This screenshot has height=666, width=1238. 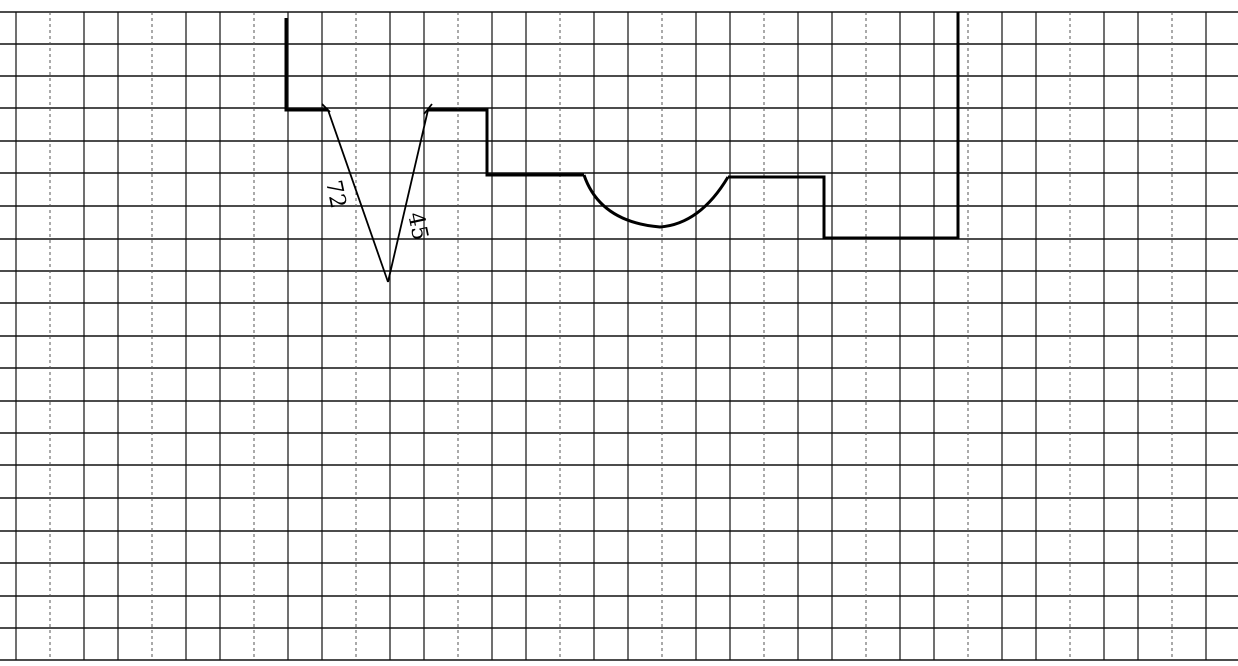 I want to click on left-angle-label: 72, so click(x=335, y=194).